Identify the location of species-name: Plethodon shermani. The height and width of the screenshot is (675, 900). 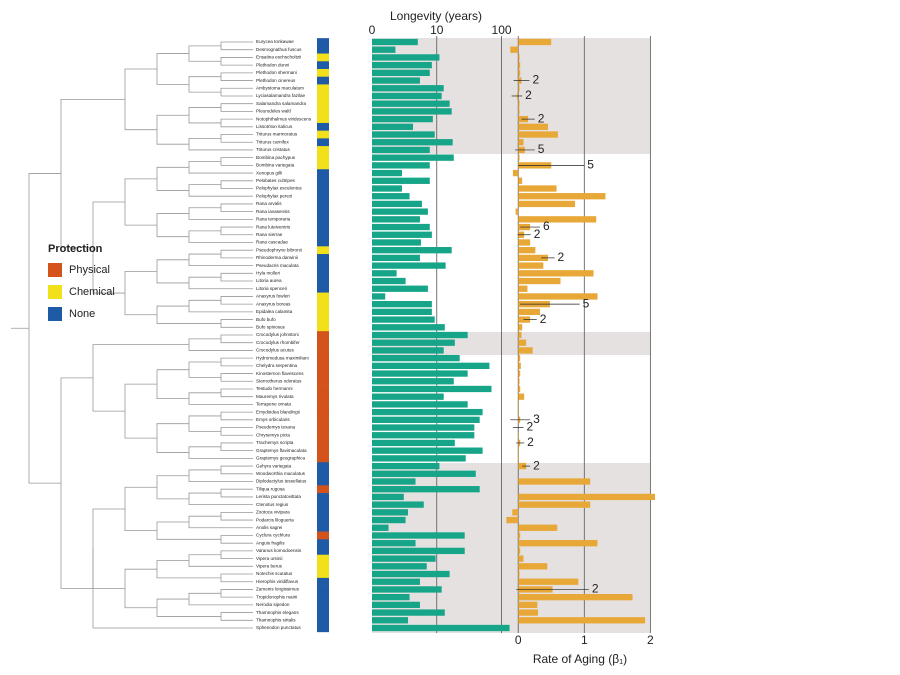
(276, 72).